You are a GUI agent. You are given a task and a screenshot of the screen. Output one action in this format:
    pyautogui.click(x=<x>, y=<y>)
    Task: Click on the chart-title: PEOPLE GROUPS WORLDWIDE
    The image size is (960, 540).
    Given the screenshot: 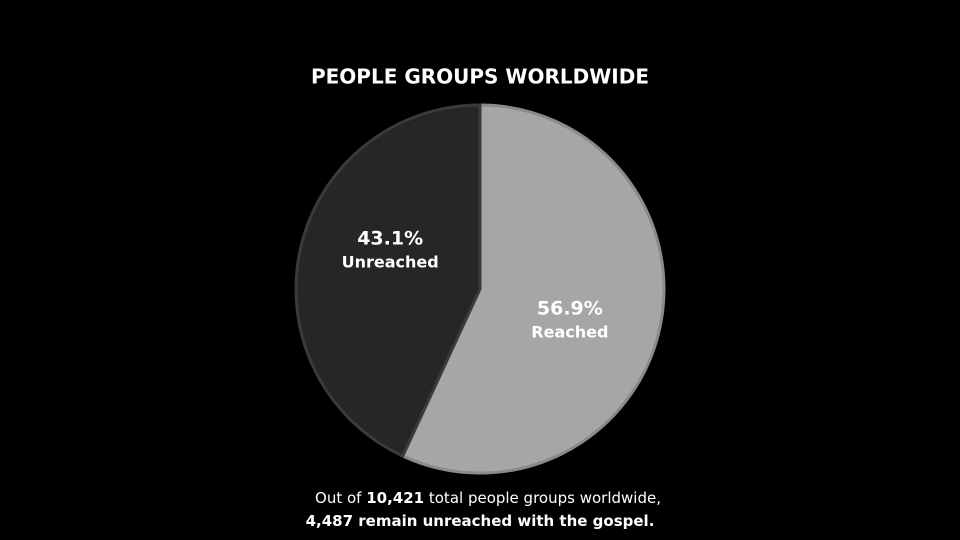 What is the action you would take?
    pyautogui.click(x=480, y=77)
    